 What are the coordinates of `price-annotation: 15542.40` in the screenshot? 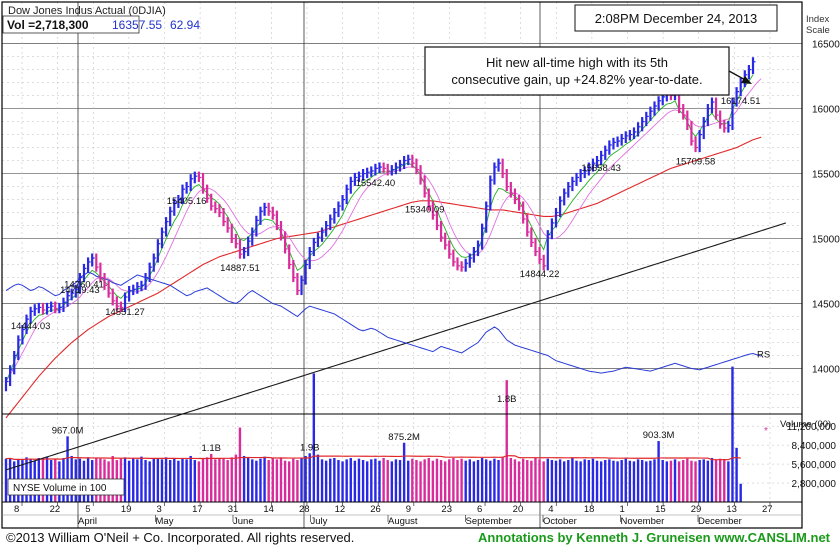 It's located at (376, 183).